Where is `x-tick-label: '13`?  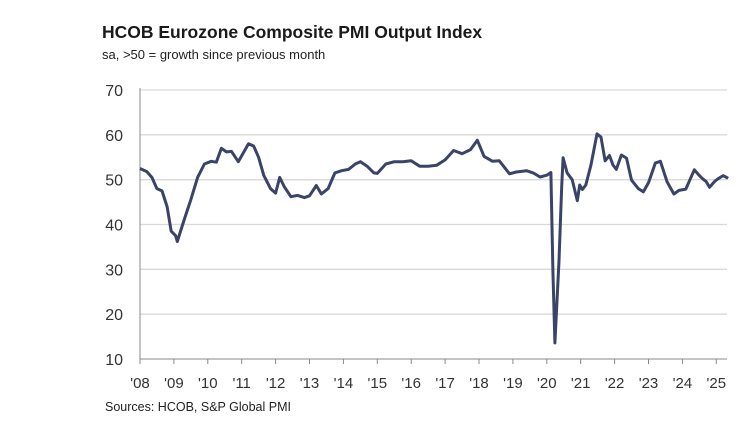 x-tick-label: '13 is located at coordinates (310, 383).